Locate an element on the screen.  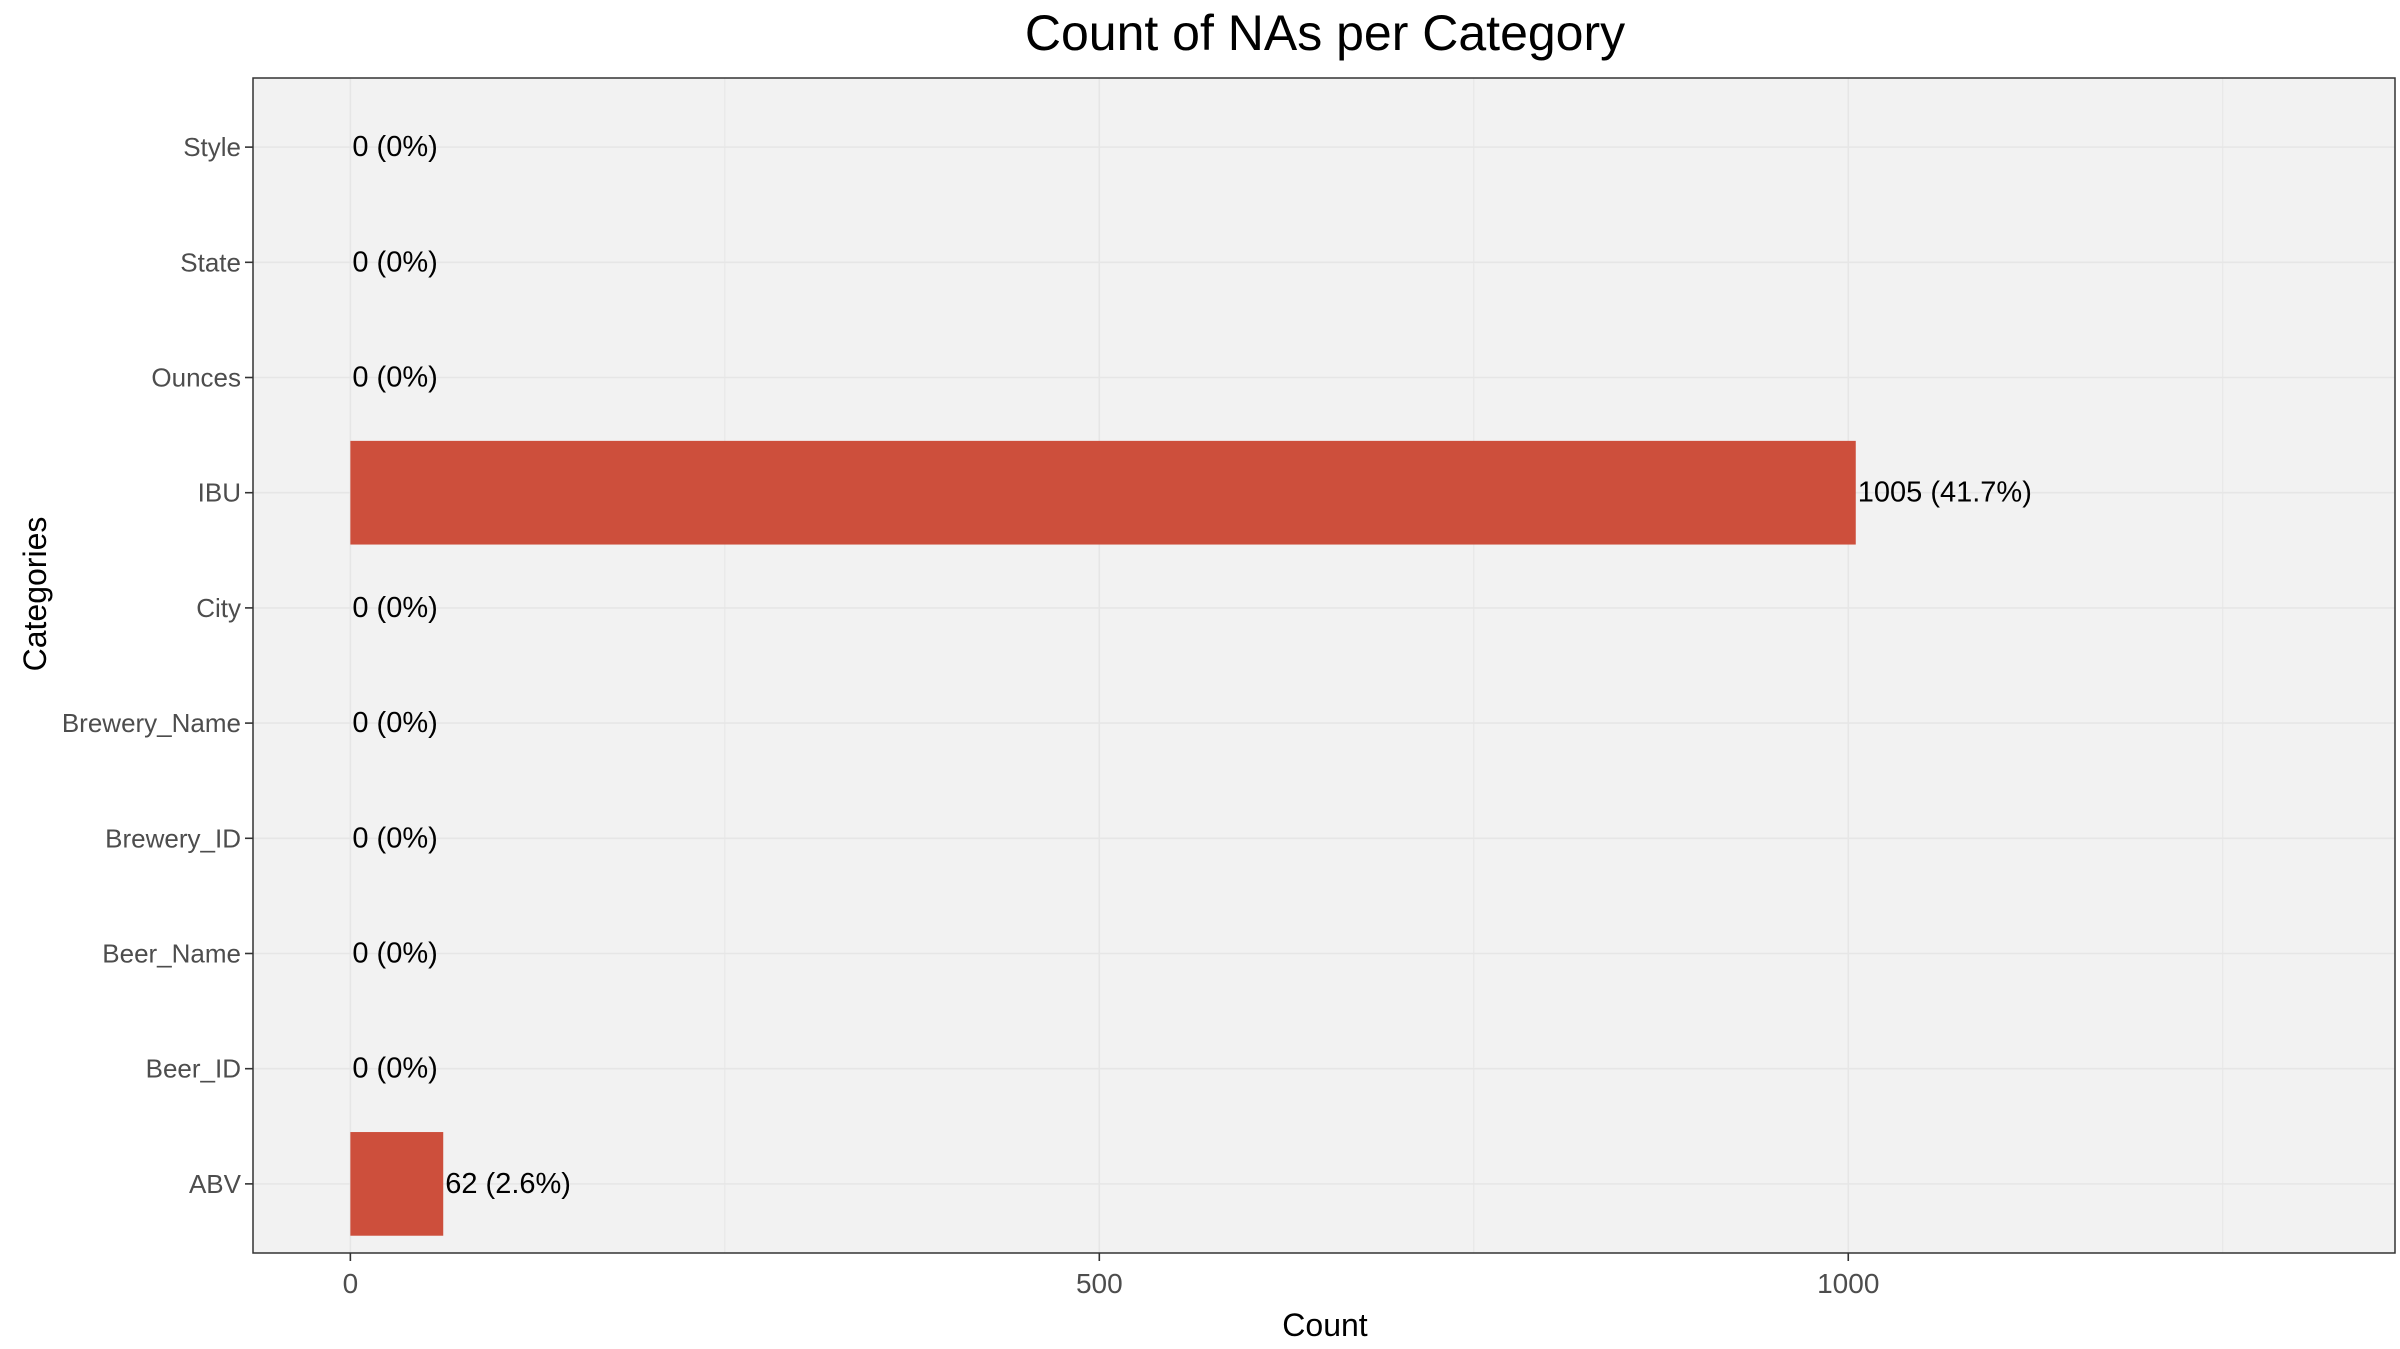
y-tick-label: Brewery_ID is located at coordinates (173, 838).